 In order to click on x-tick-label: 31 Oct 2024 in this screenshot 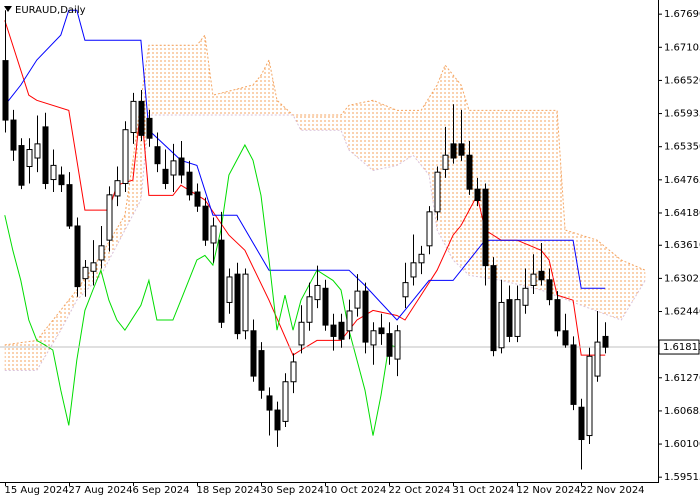, I will do `click(484, 490)`.